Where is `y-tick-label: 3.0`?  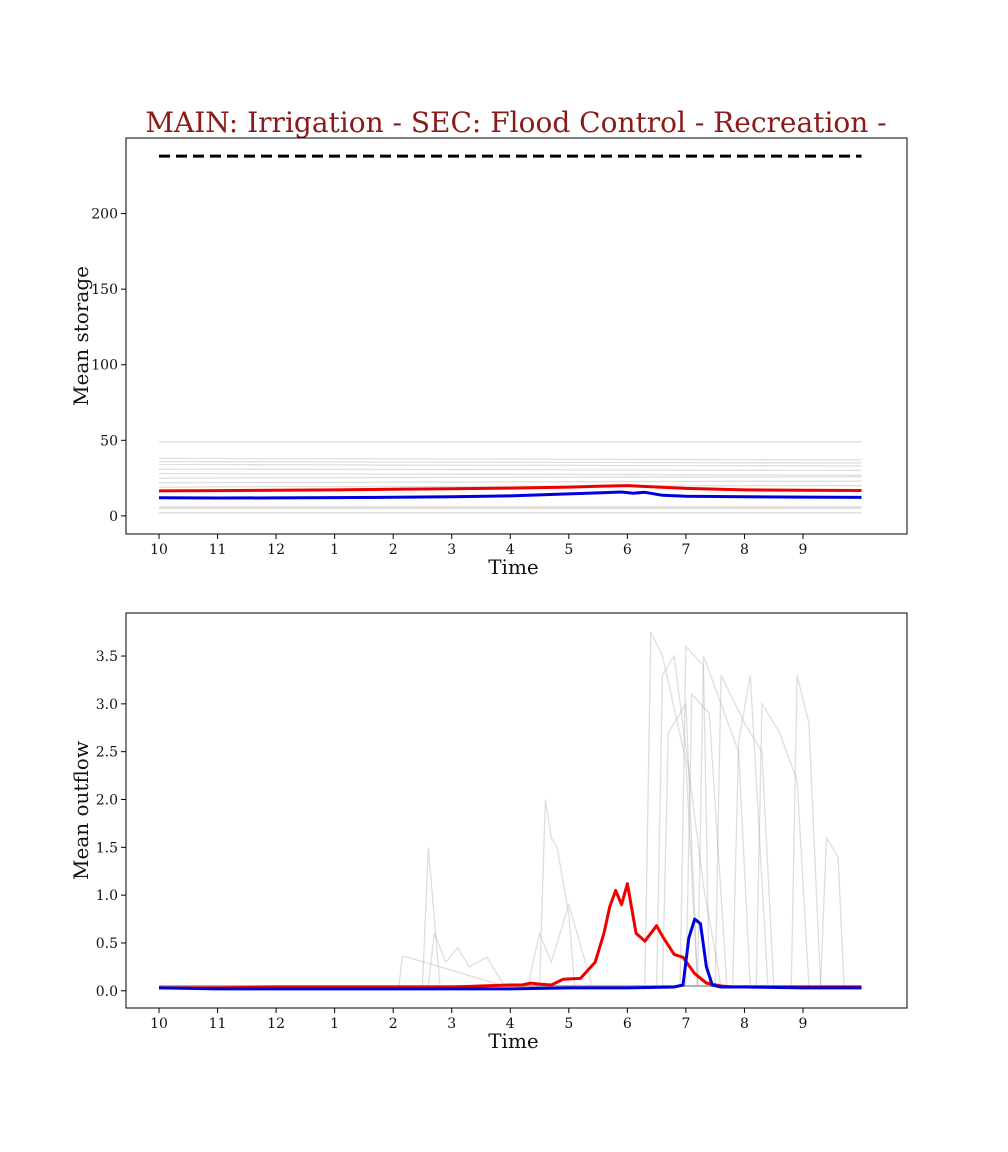
y-tick-label: 3.0 is located at coordinates (107, 705).